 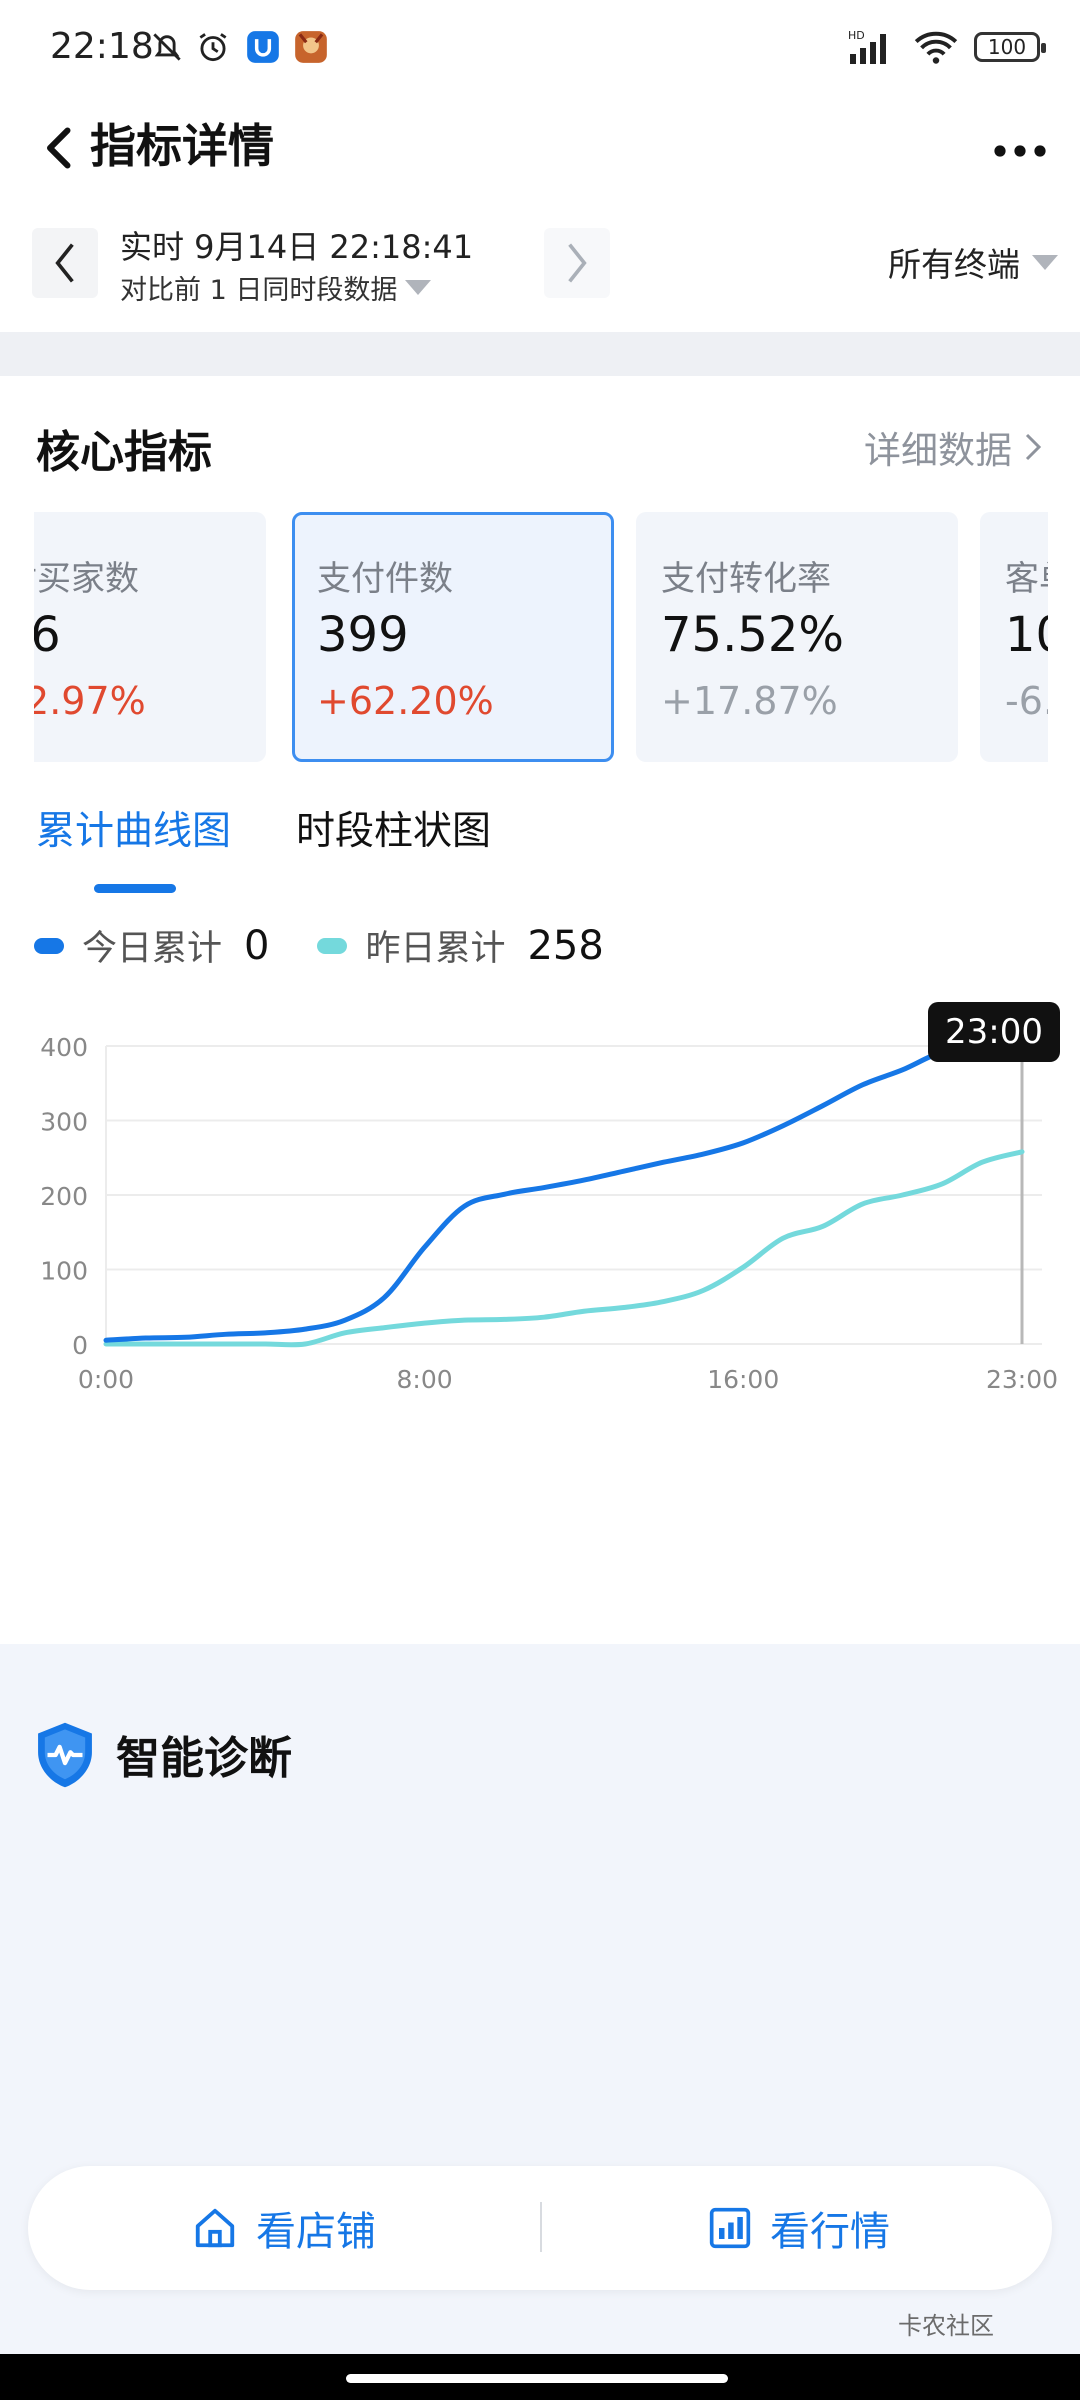 I want to click on watermark-text: 卡农社区, so click(x=946, y=2326).